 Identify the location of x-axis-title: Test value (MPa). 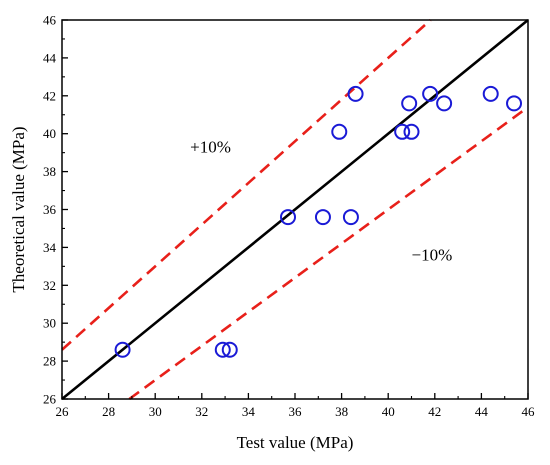
(295, 442).